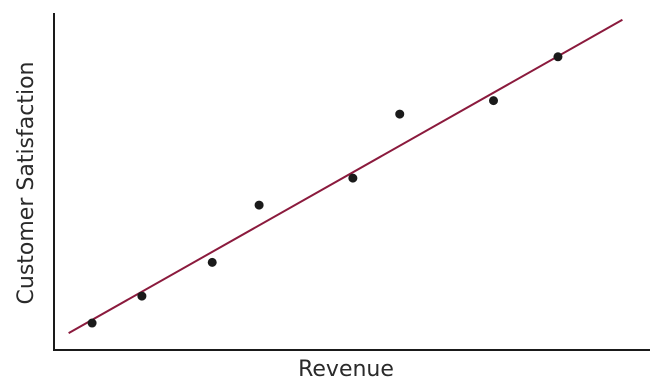 The height and width of the screenshot is (381, 650). What do you see at coordinates (26, 183) in the screenshot?
I see `y-axis-label: Customer Satisfaction` at bounding box center [26, 183].